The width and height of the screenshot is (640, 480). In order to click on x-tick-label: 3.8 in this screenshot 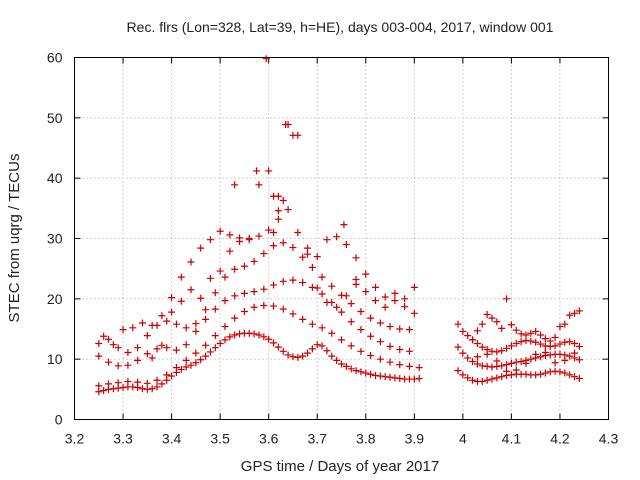, I will do `click(366, 439)`.